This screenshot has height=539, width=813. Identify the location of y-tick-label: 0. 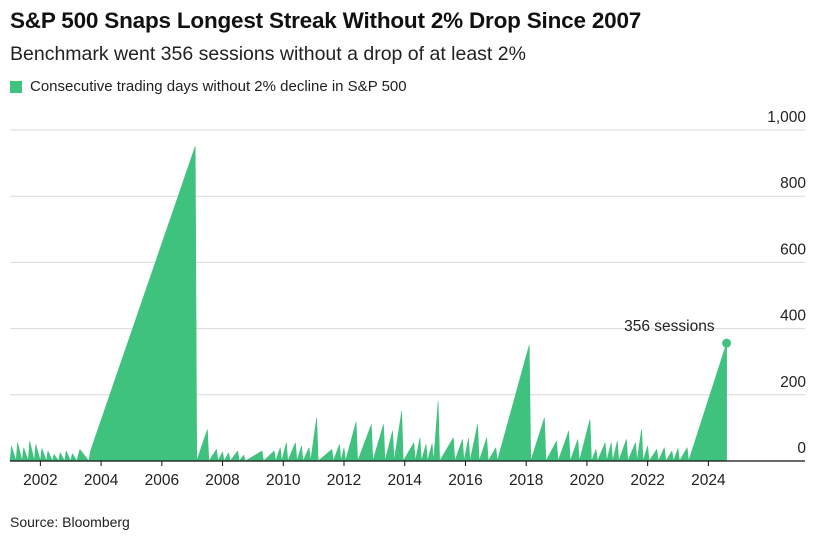
(801, 448).